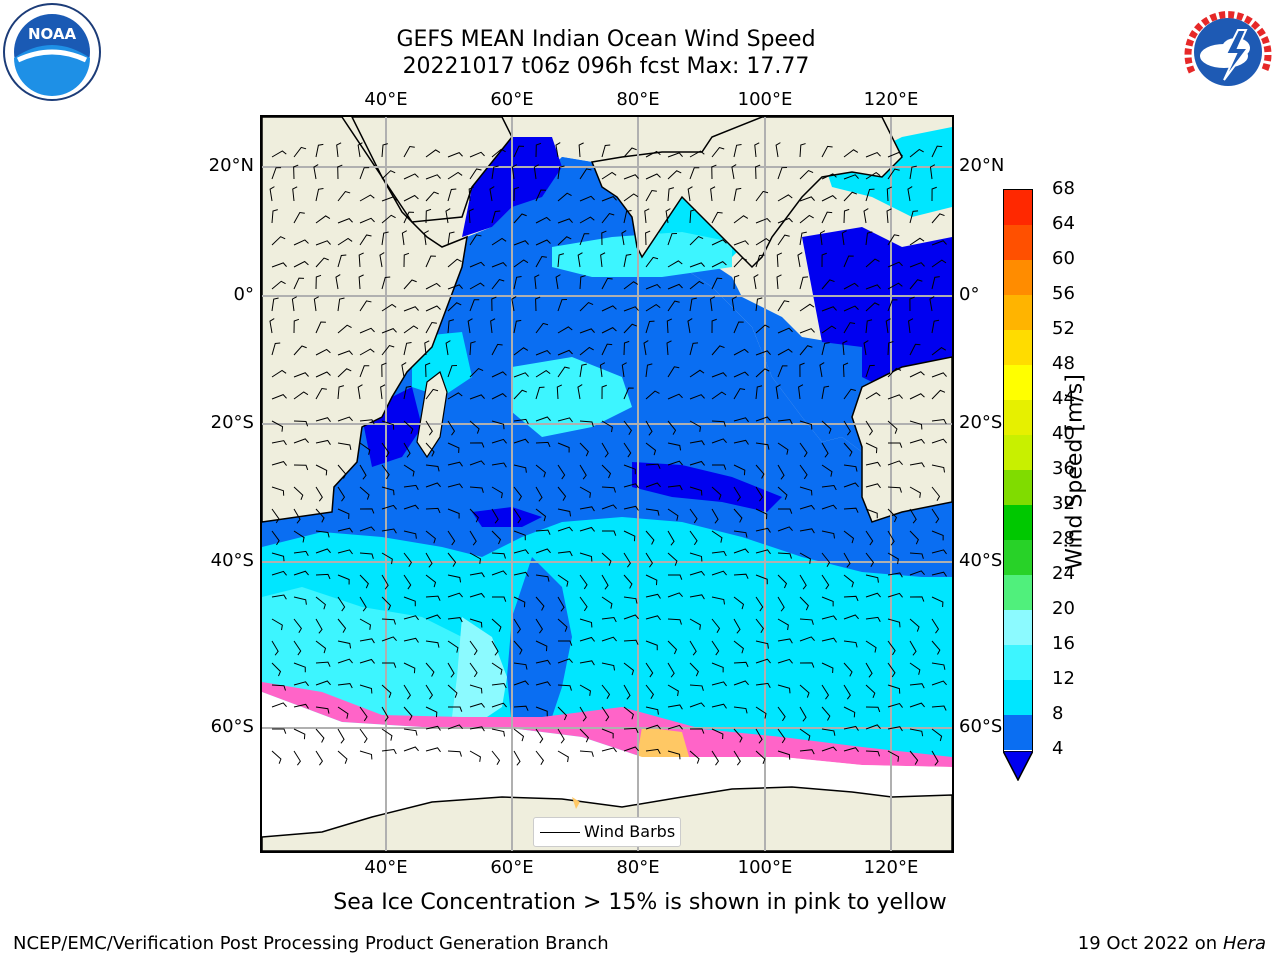 The image size is (1280, 960). Describe the element at coordinates (576, 803) in the screenshot. I see `sea-ice-patch` at that location.